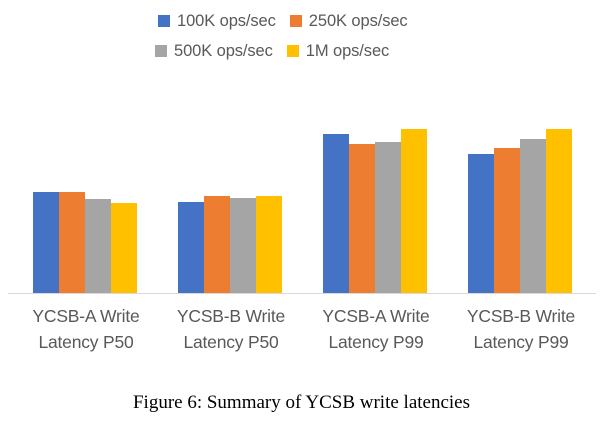  I want to click on legend-swatch-100k, so click(164, 21).